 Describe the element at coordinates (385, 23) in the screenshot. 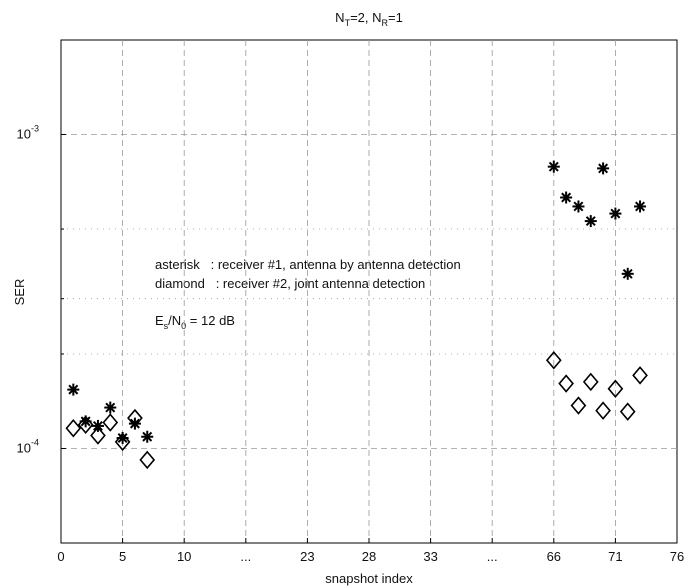

I see `subscript: R` at that location.